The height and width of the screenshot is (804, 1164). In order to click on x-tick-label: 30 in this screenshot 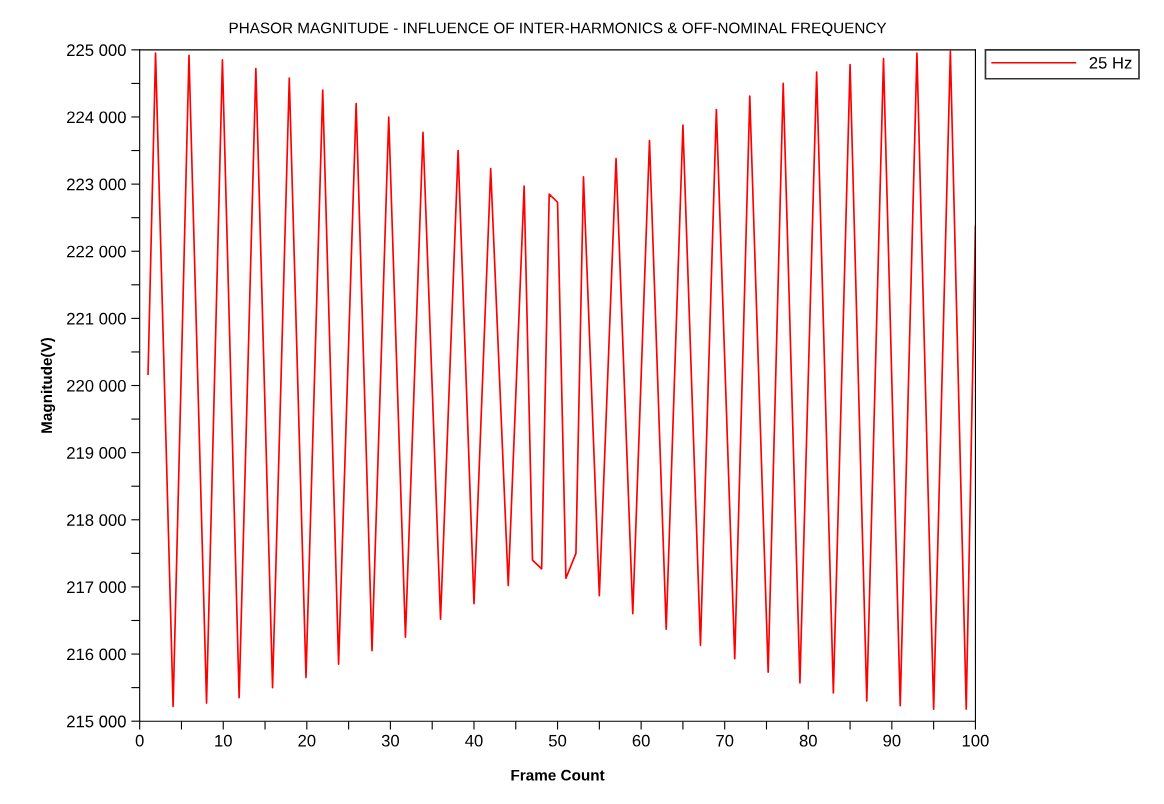, I will do `click(390, 740)`.